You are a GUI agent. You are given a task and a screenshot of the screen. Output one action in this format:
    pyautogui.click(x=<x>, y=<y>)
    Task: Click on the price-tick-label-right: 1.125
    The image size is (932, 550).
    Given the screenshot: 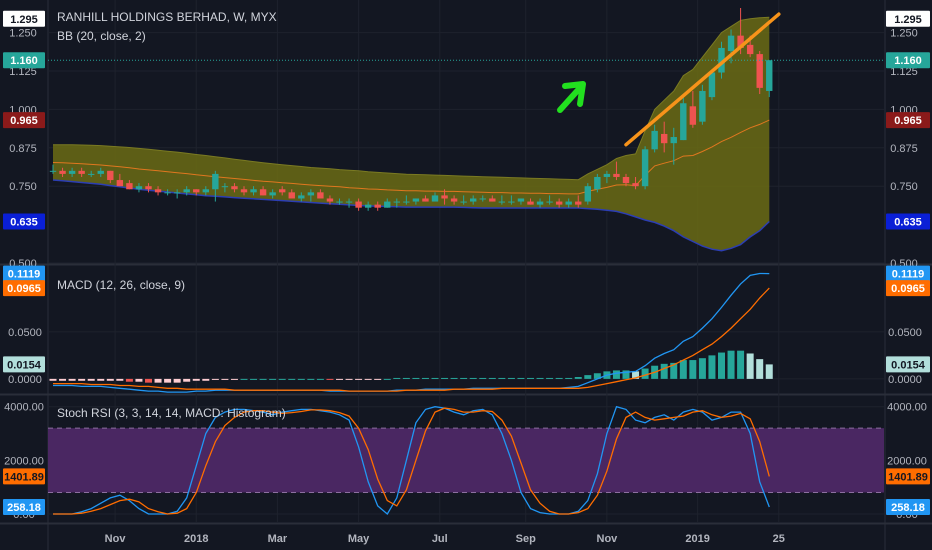 What is the action you would take?
    pyautogui.click(x=904, y=72)
    